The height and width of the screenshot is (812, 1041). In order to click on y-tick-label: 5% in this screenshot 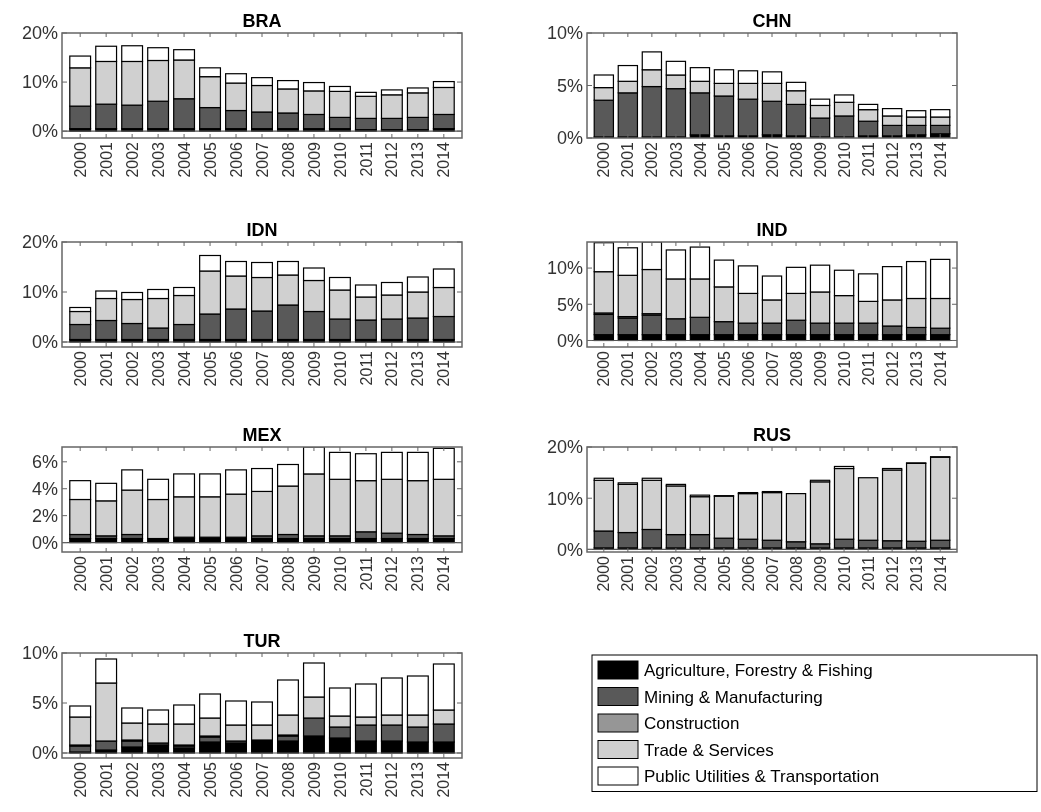, I will do `click(569, 85)`.